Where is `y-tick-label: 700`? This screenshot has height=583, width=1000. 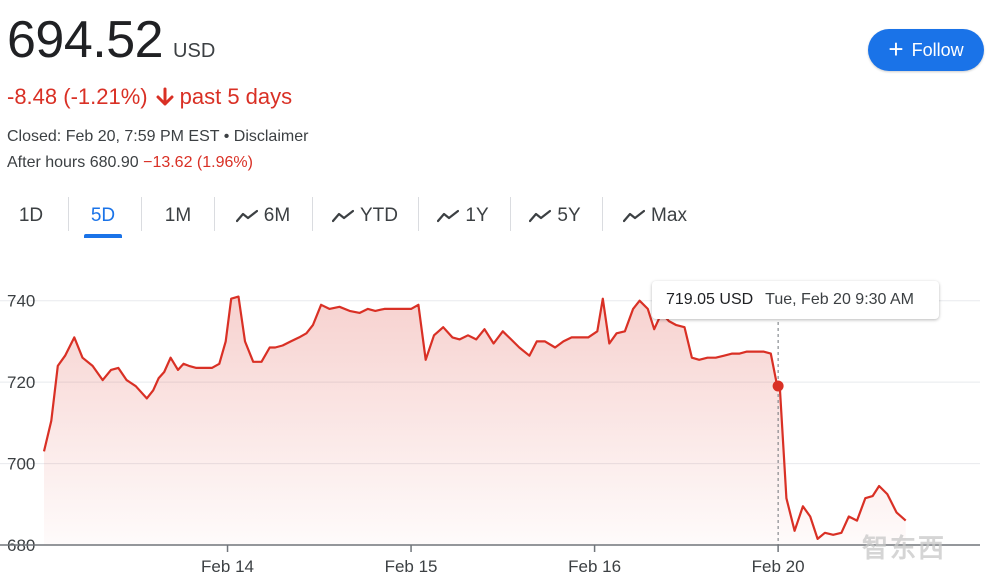
y-tick-label: 700 is located at coordinates (21, 464).